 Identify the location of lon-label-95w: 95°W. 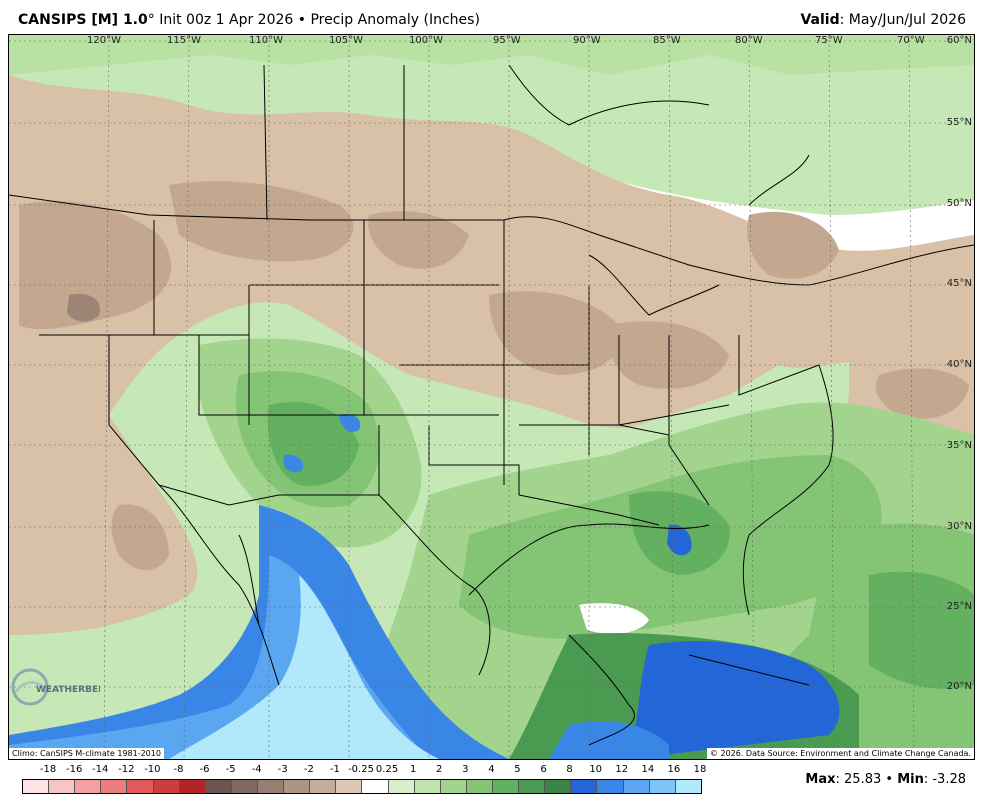
(507, 40).